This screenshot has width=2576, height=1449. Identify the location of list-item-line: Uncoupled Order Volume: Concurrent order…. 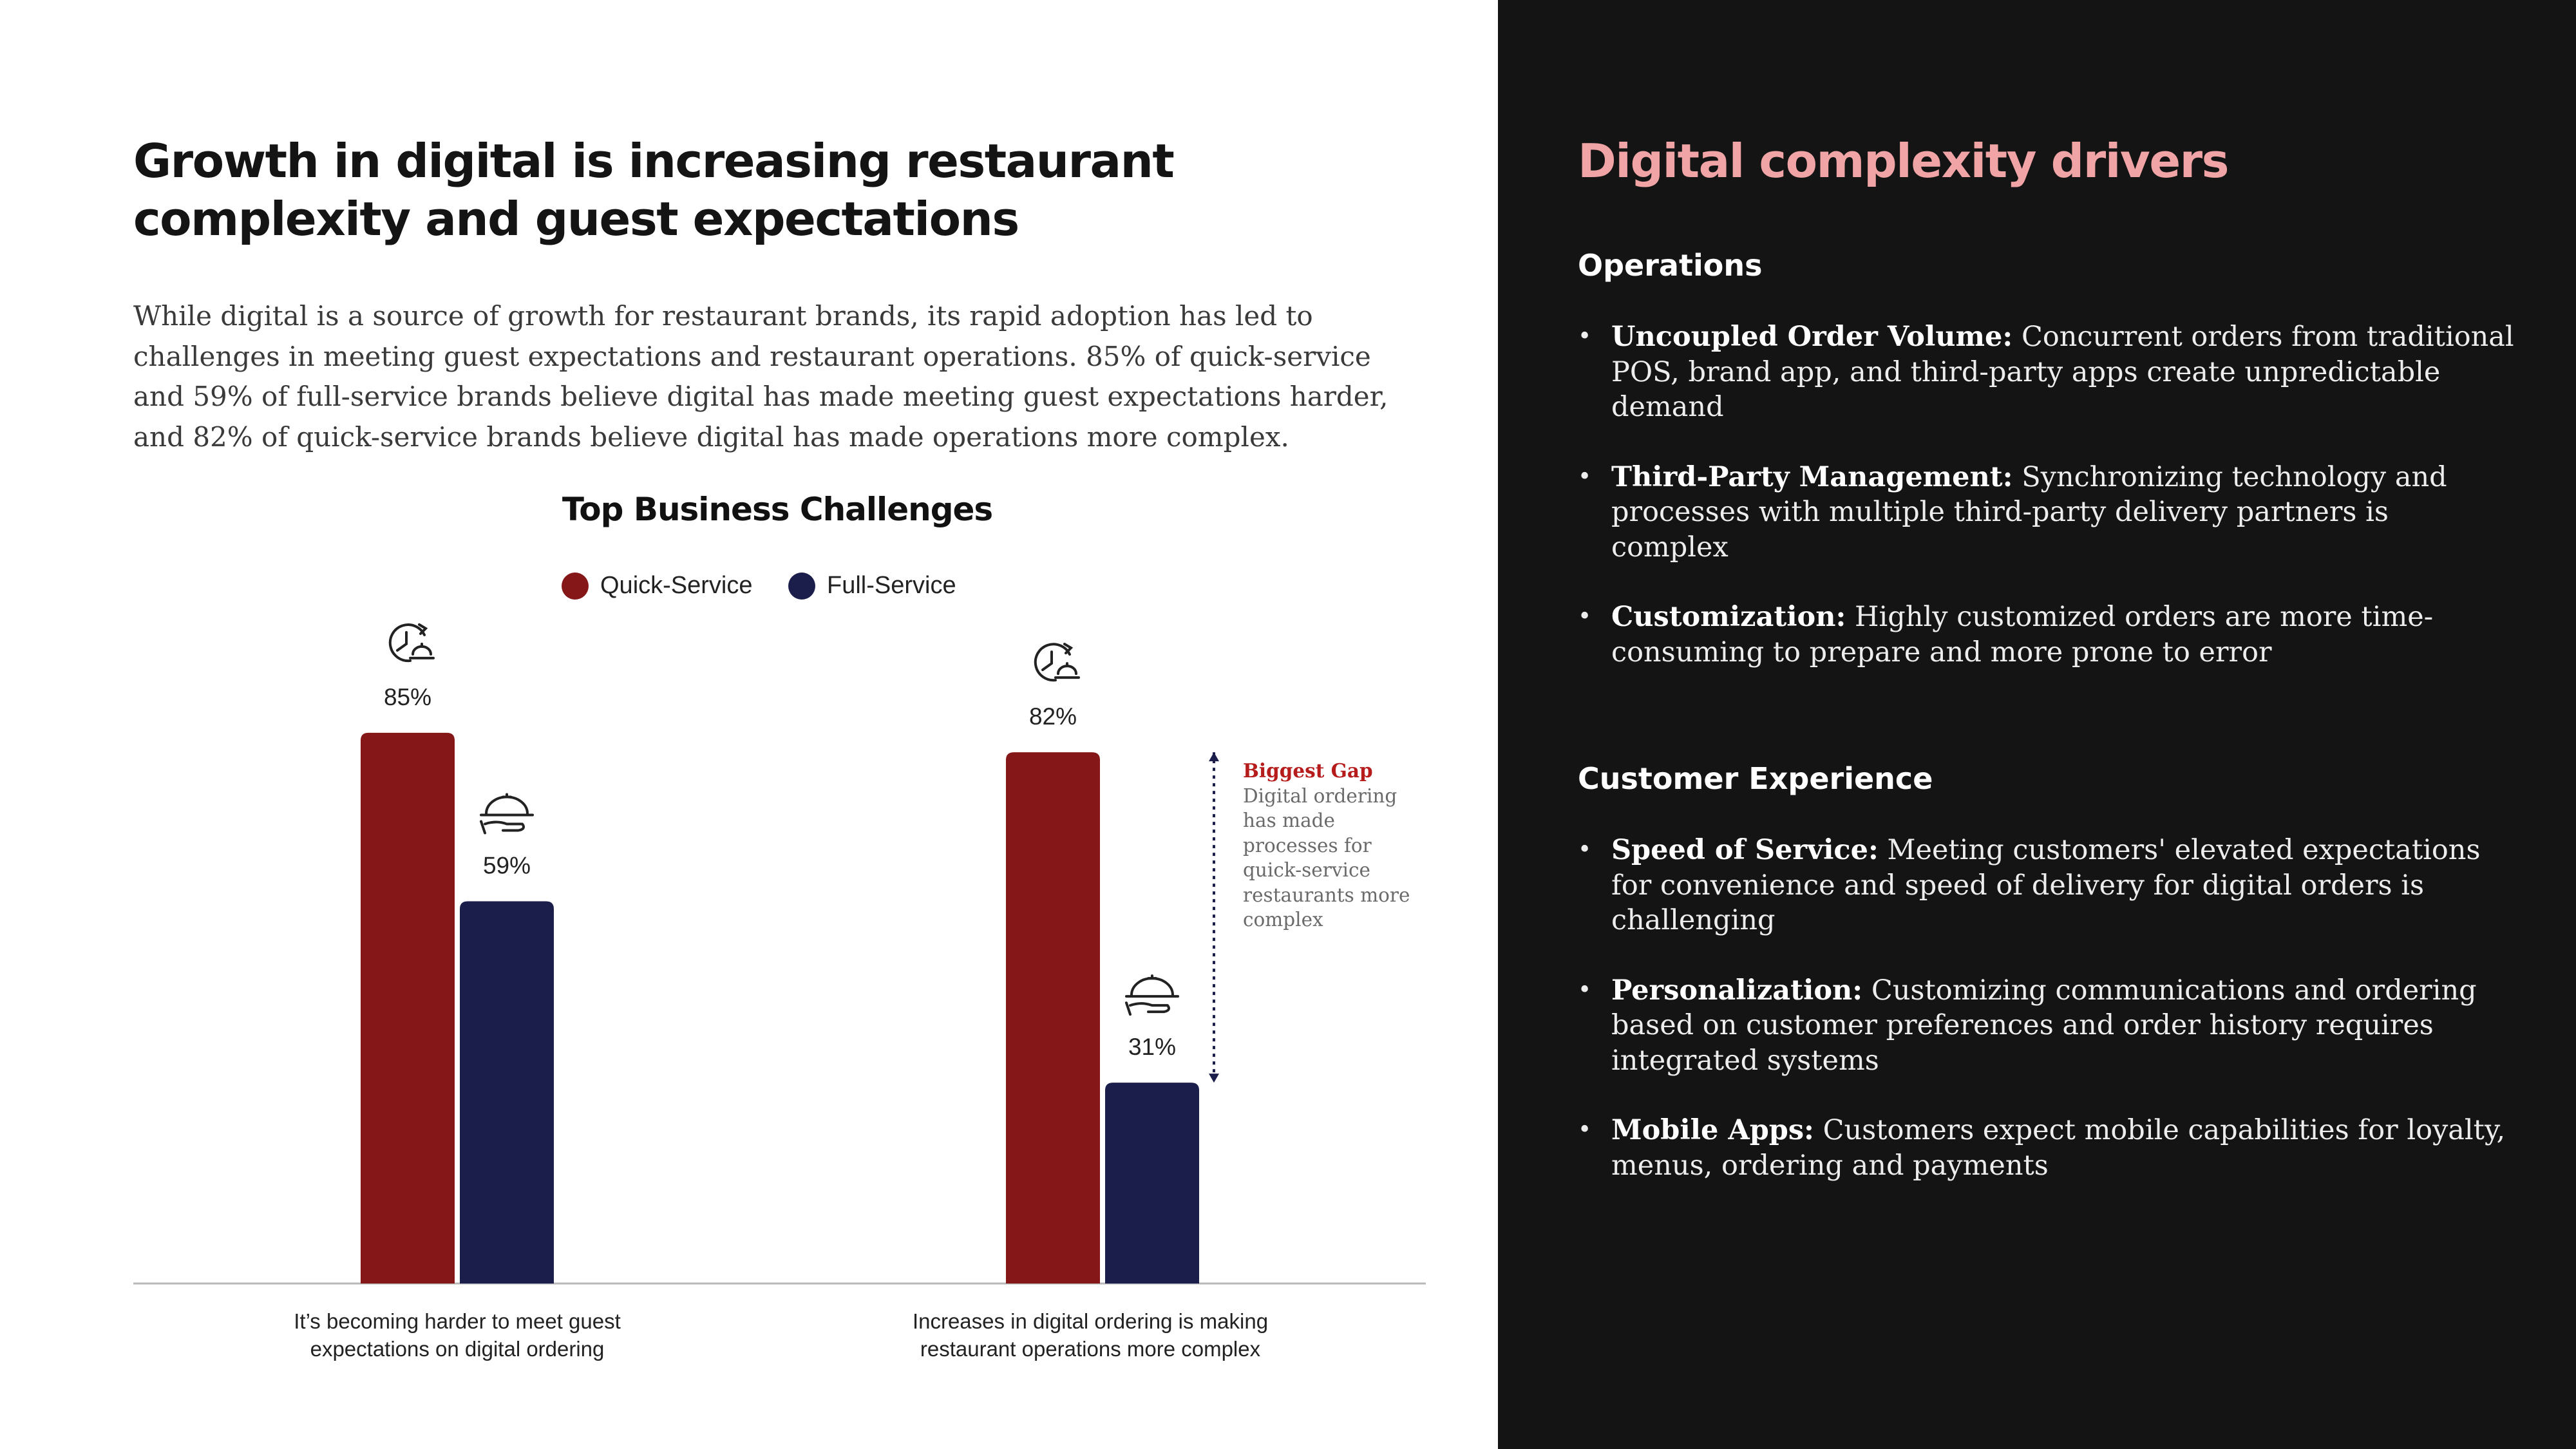
(2084, 337).